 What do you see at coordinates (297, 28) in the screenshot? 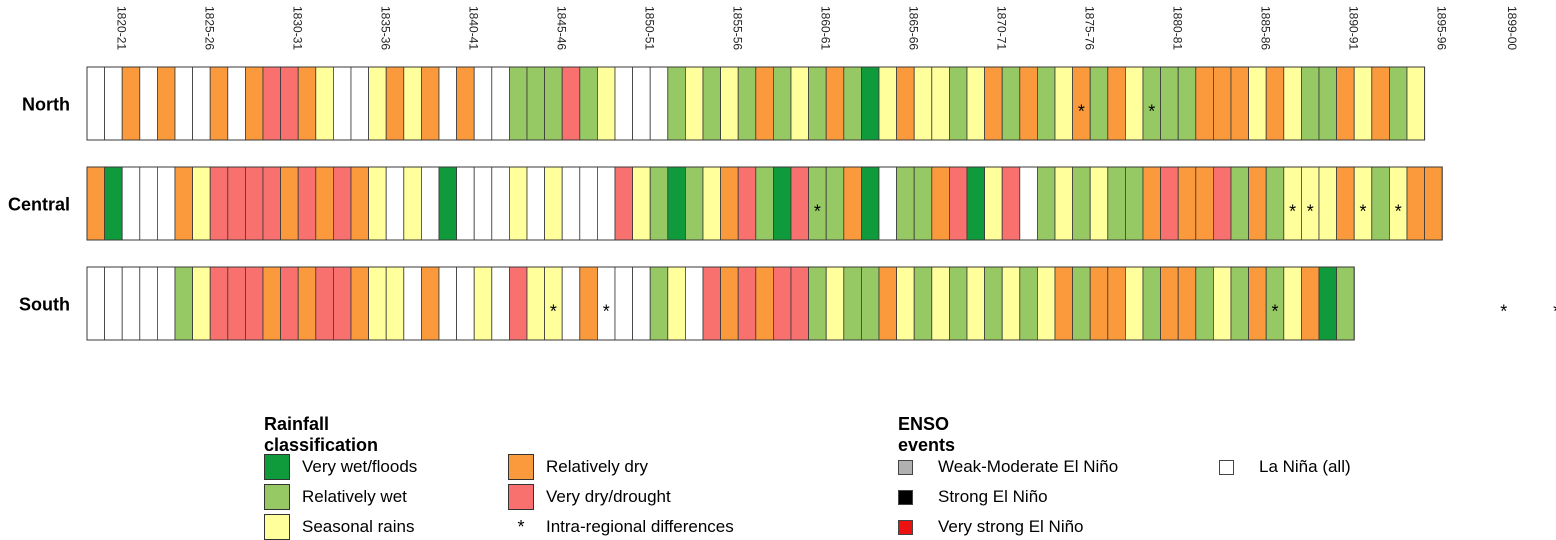
I see `year-tick-label: 1830-31` at bounding box center [297, 28].